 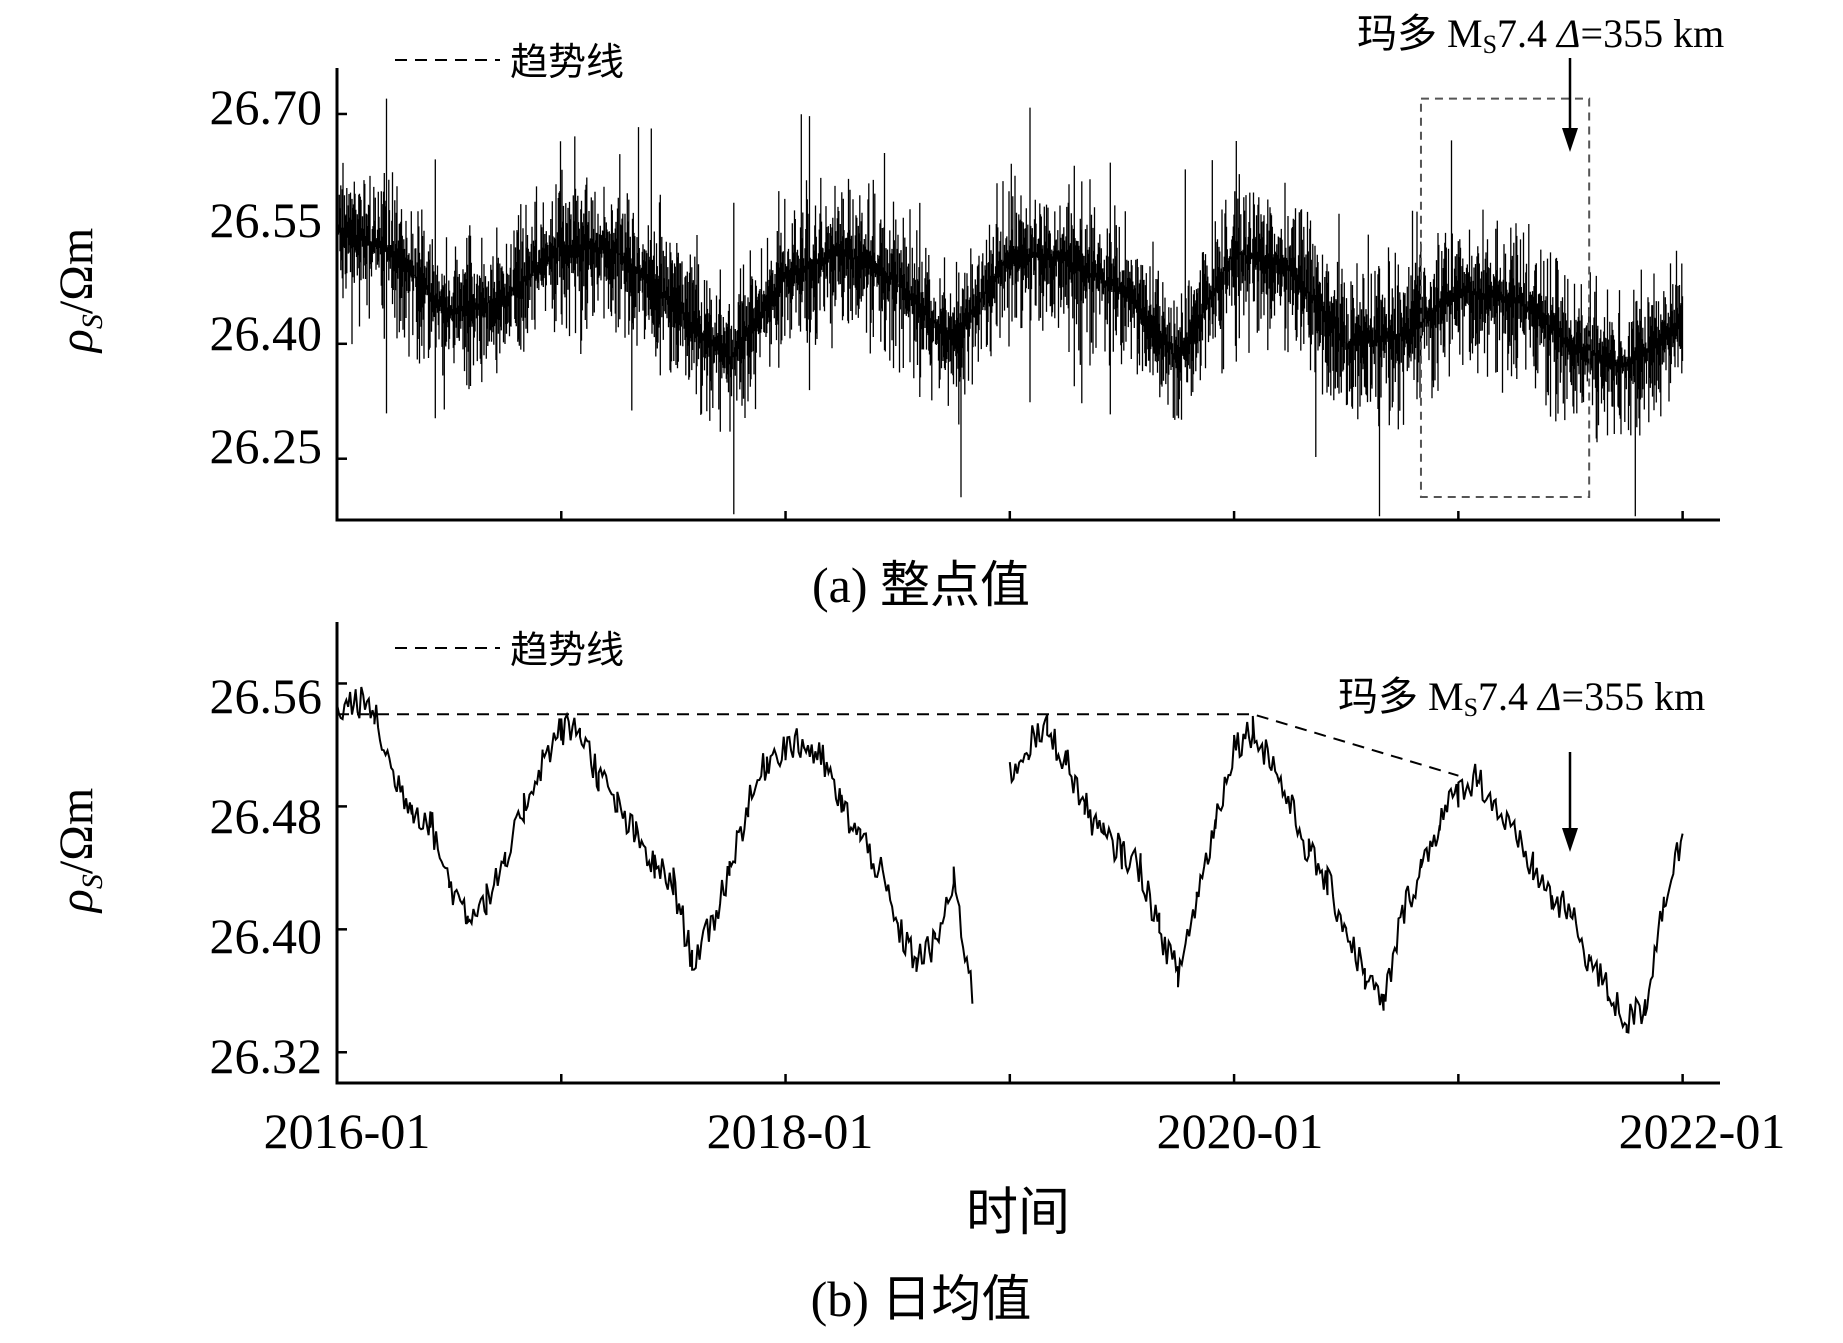 I want to click on panel-a-y-tick-label: 26.55, so click(x=266, y=220).